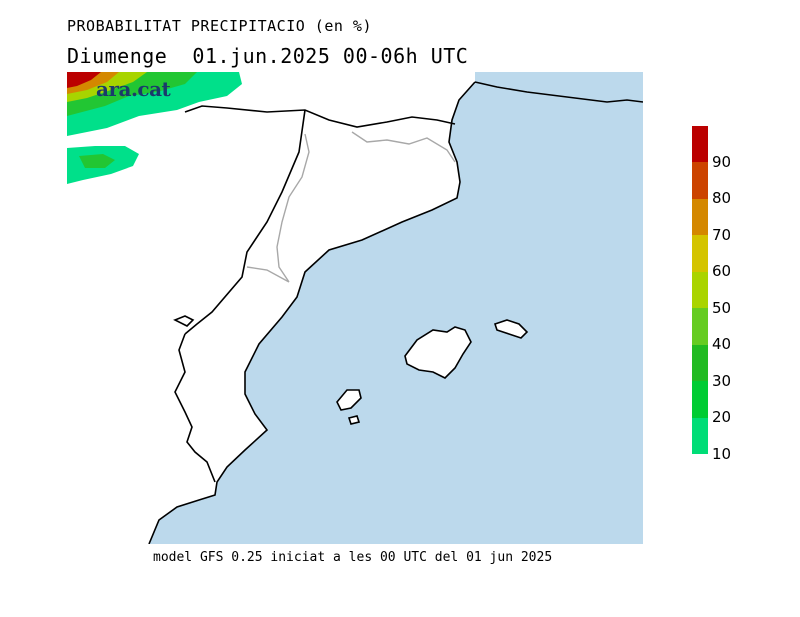  What do you see at coordinates (722, 271) in the screenshot?
I see `legend-label-60: 60` at bounding box center [722, 271].